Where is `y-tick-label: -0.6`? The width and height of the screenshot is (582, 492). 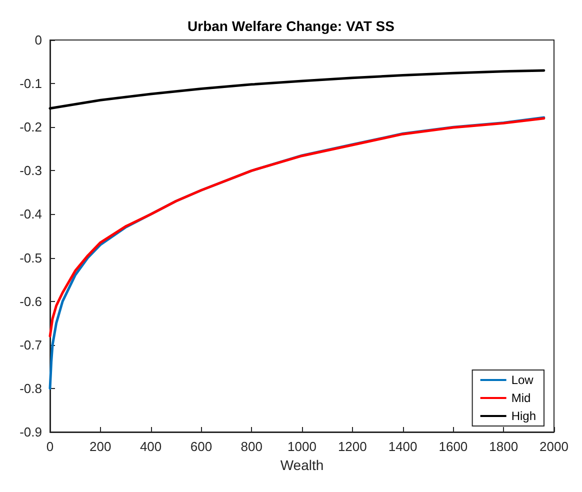
y-tick-label: -0.6 is located at coordinates (31, 301).